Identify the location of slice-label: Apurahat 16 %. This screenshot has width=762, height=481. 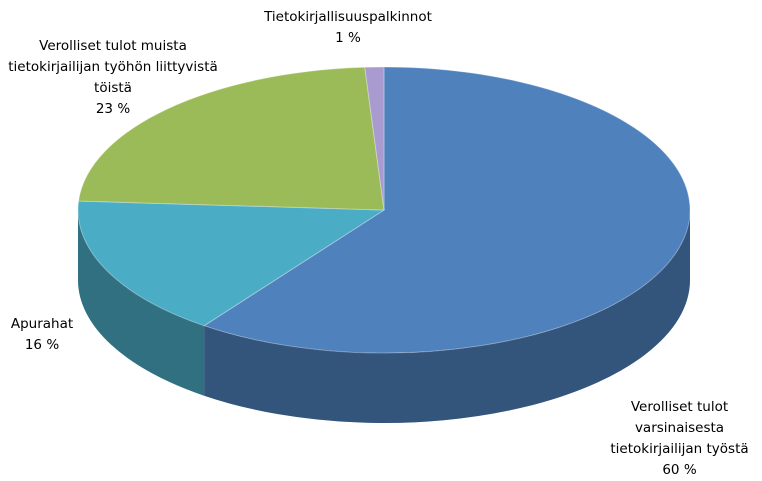
(42, 335).